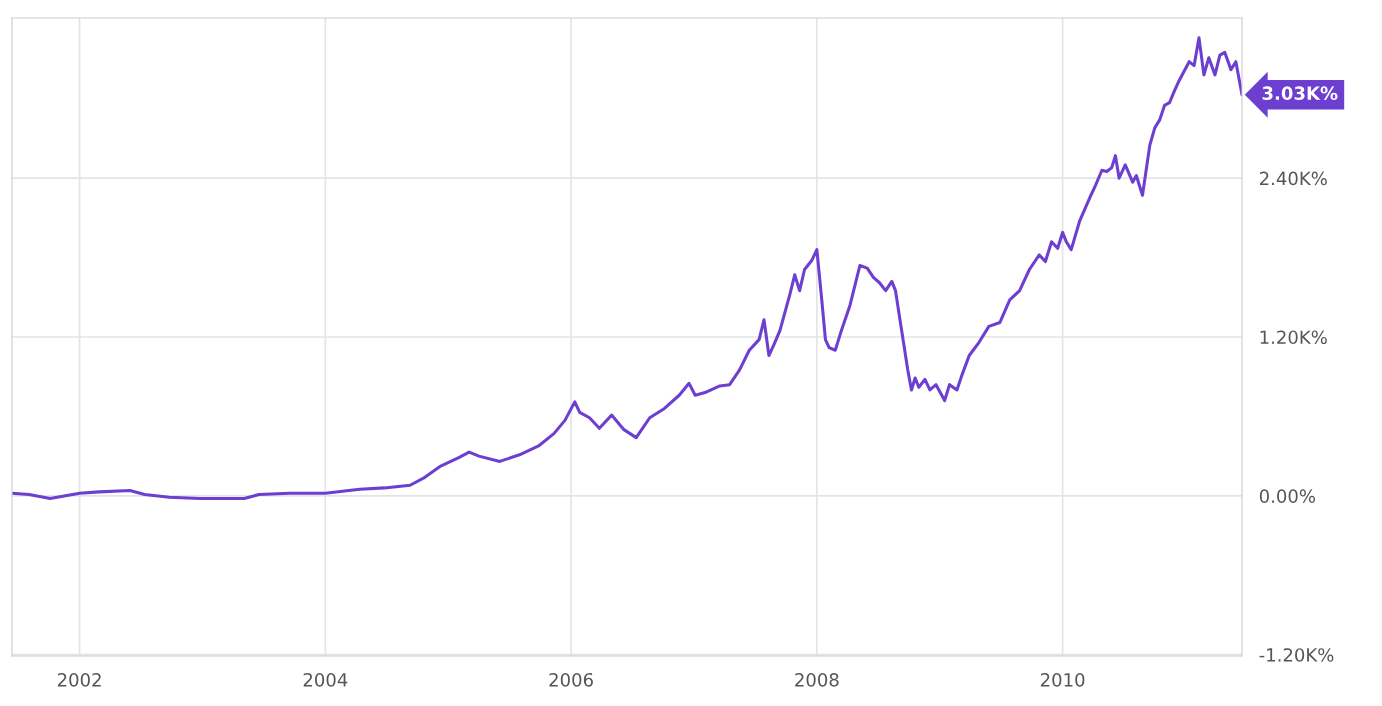 The height and width of the screenshot is (706, 1382). What do you see at coordinates (1062, 679) in the screenshot?
I see `x-tick-label: 2010` at bounding box center [1062, 679].